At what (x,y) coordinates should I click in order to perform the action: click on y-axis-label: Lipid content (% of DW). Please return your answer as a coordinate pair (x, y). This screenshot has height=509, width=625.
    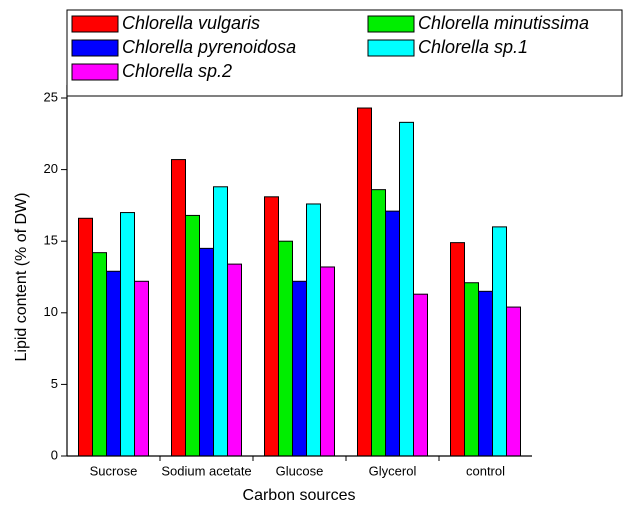
    Looking at the image, I should click on (21, 277).